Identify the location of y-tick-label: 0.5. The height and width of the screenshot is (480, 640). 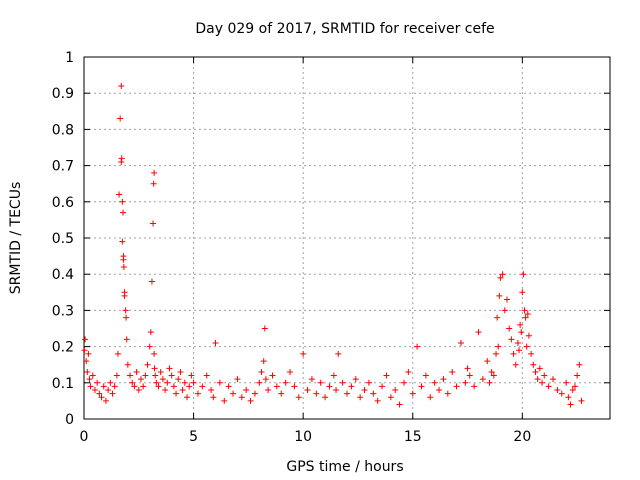
(63, 239).